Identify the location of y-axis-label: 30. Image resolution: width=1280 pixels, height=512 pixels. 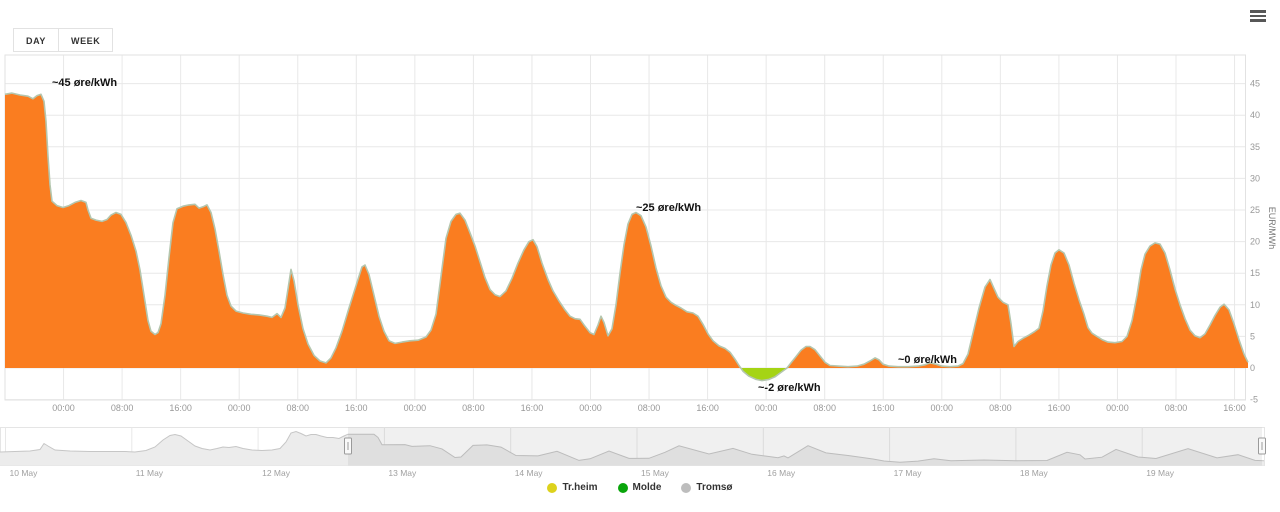
(1255, 178).